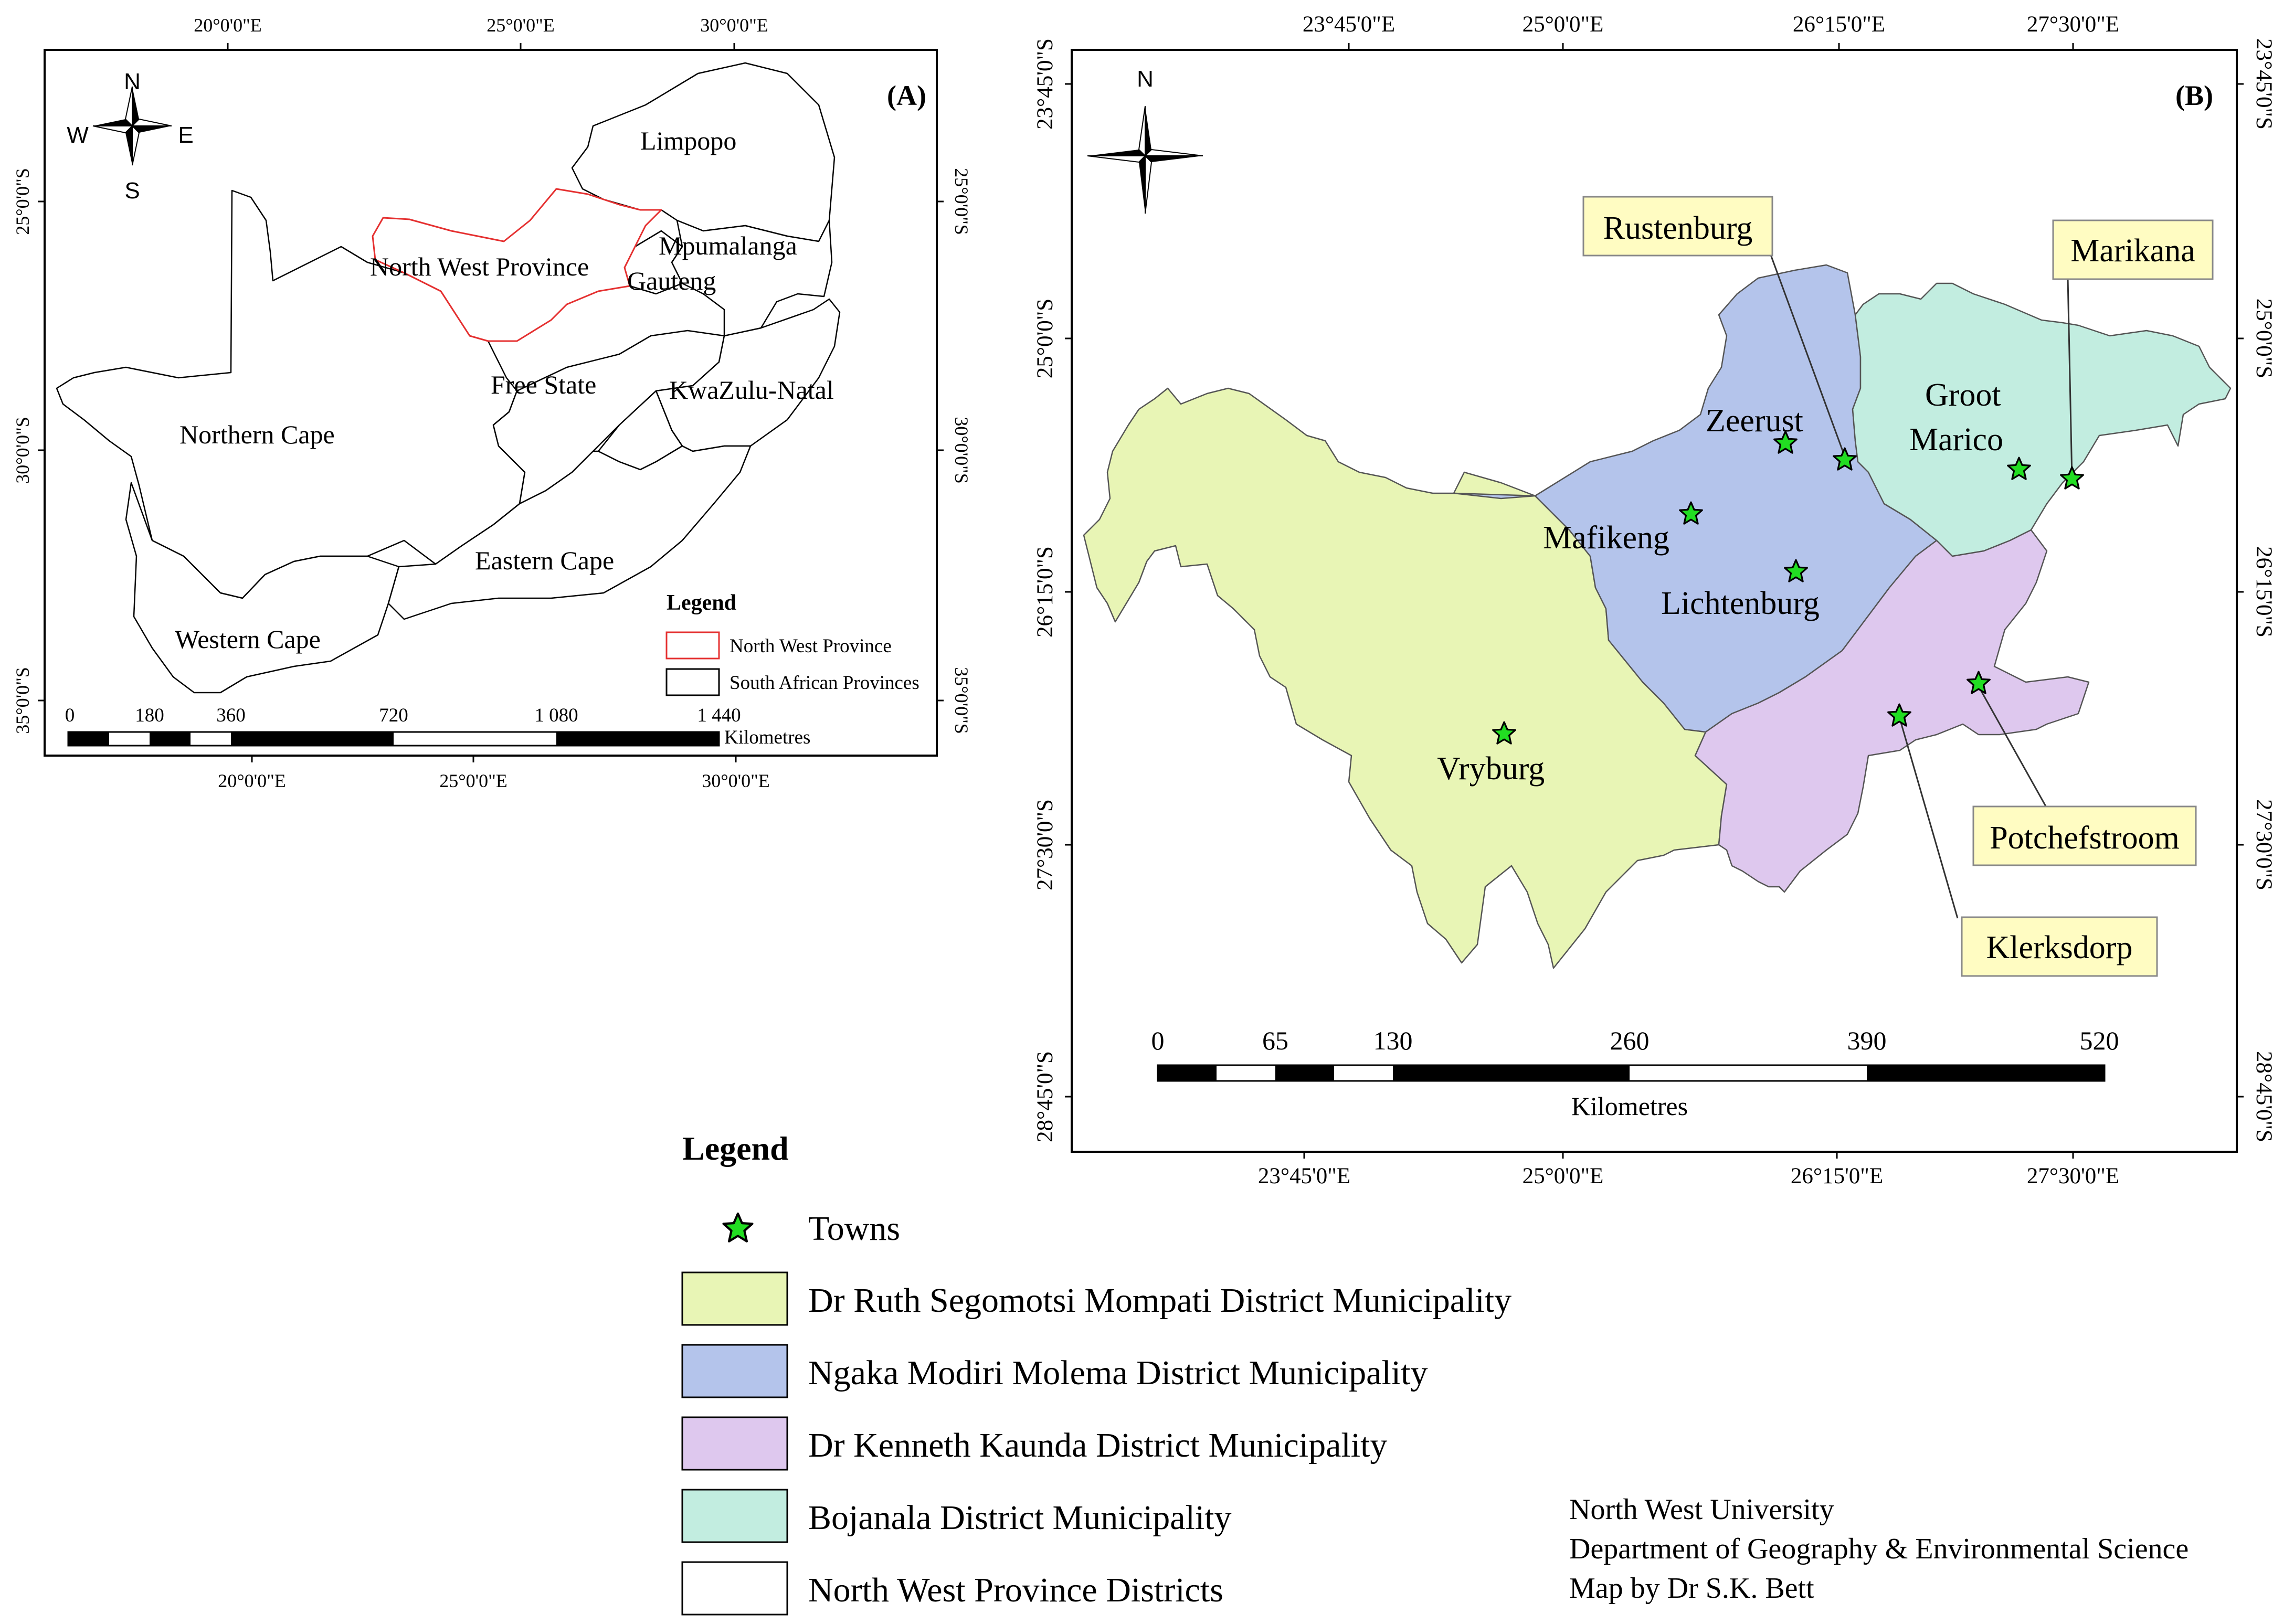 The image size is (2294, 1624). Describe the element at coordinates (1892, 711) in the screenshot. I see `district-kenneth-kaunda` at that location.